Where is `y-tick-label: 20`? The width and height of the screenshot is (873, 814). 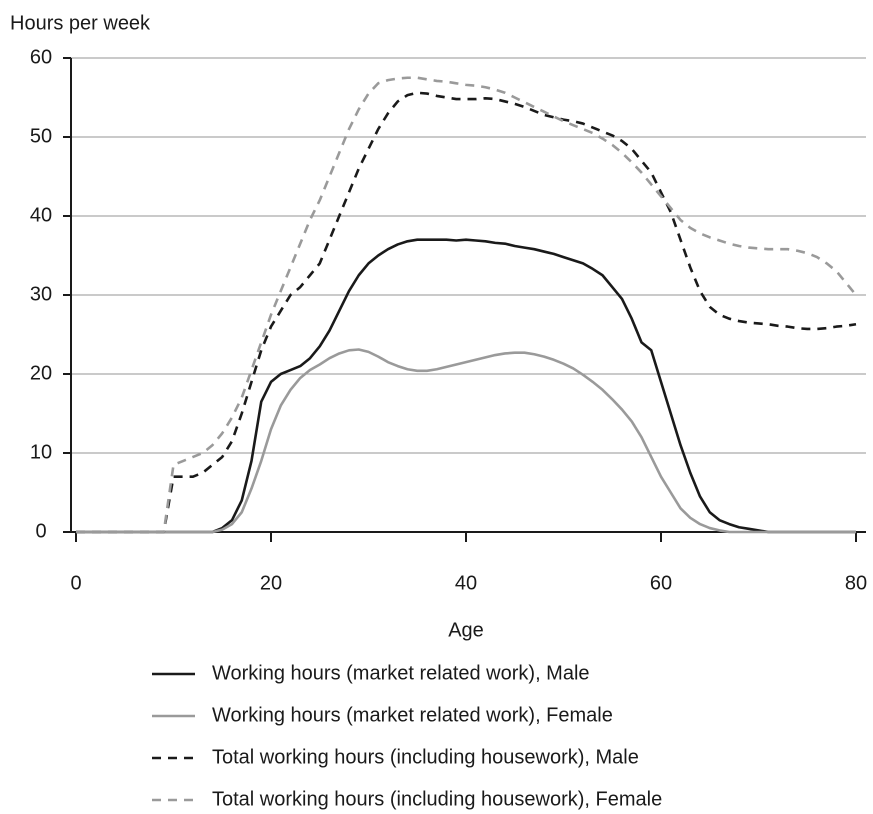
y-tick-label: 20 is located at coordinates (41, 373).